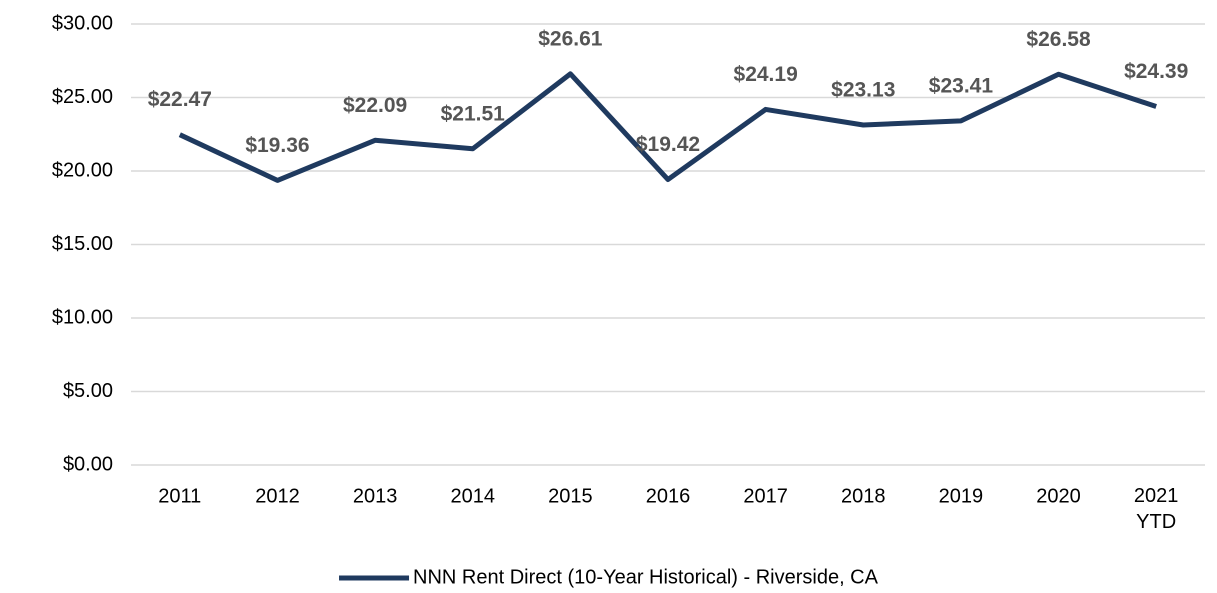 This screenshot has height=593, width=1217. What do you see at coordinates (82, 244) in the screenshot?
I see `y-tick-label: $15.00` at bounding box center [82, 244].